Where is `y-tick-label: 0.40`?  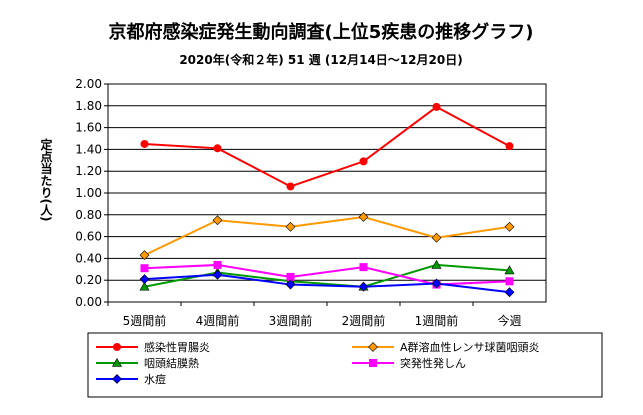
y-tick-label: 0.40 is located at coordinates (88, 258).